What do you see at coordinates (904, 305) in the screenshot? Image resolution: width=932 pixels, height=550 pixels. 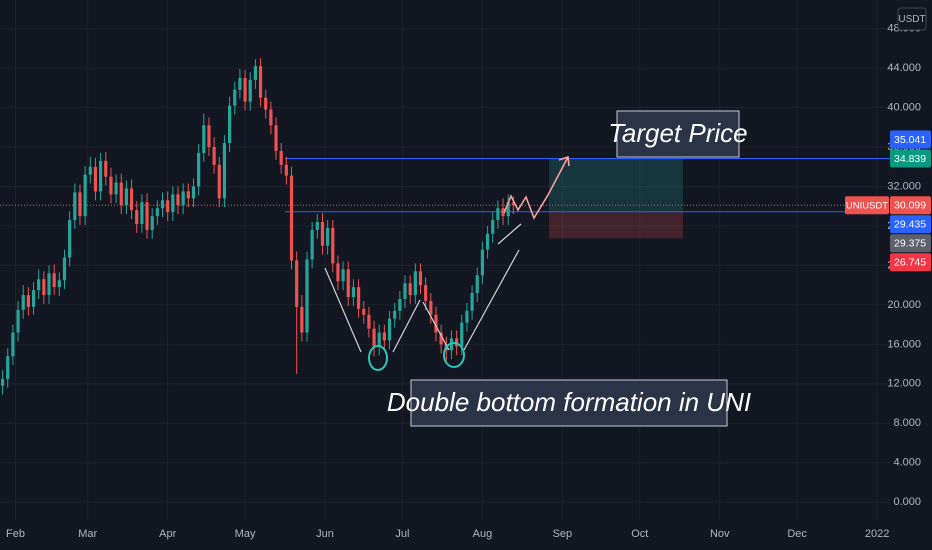 I see `y-tick-label: 20.000` at bounding box center [904, 305].